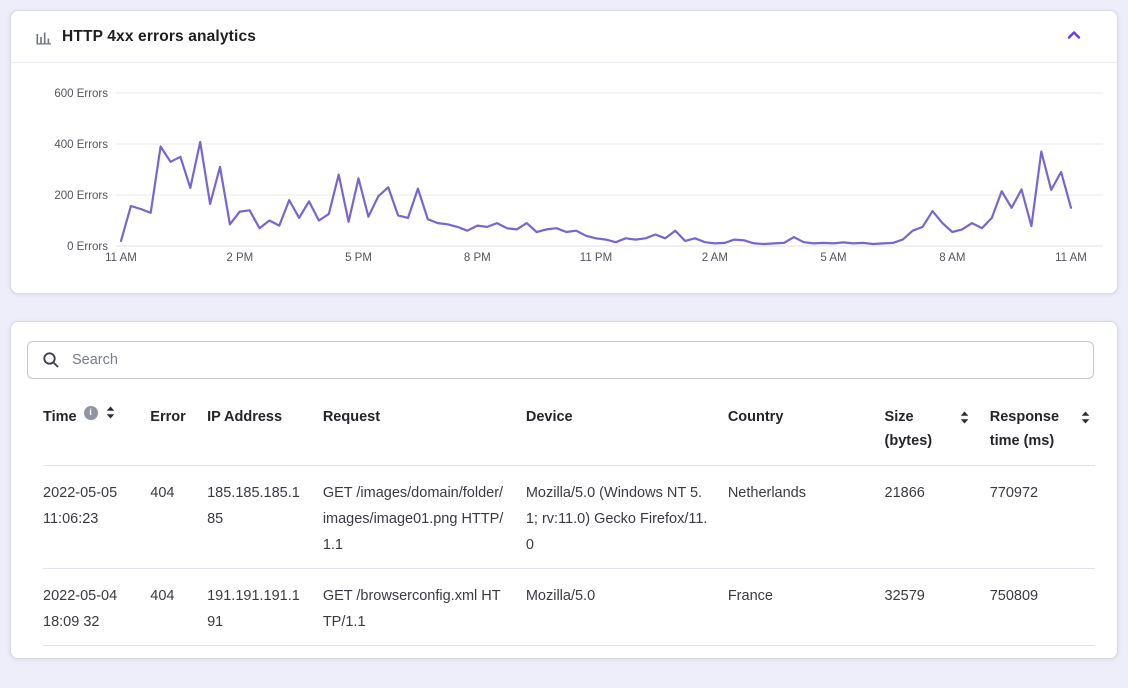 The image size is (1128, 688). I want to click on svg-text: 8 PM, so click(477, 257).